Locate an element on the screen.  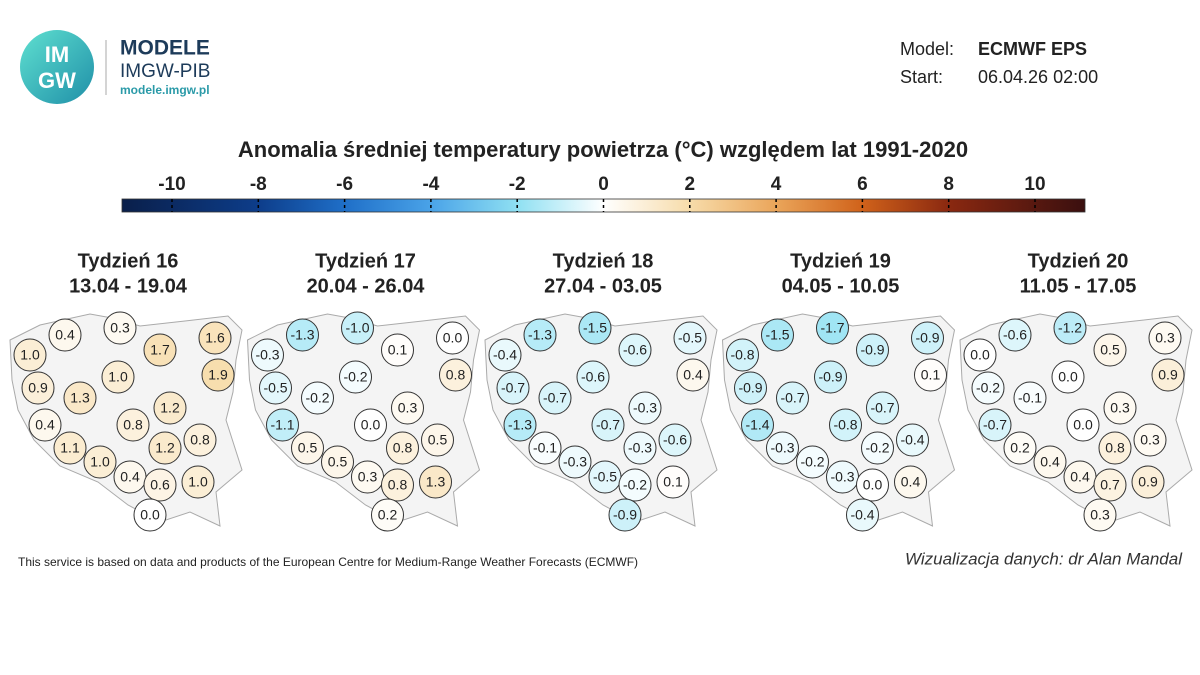
logo-text: GW is located at coordinates (57, 80).